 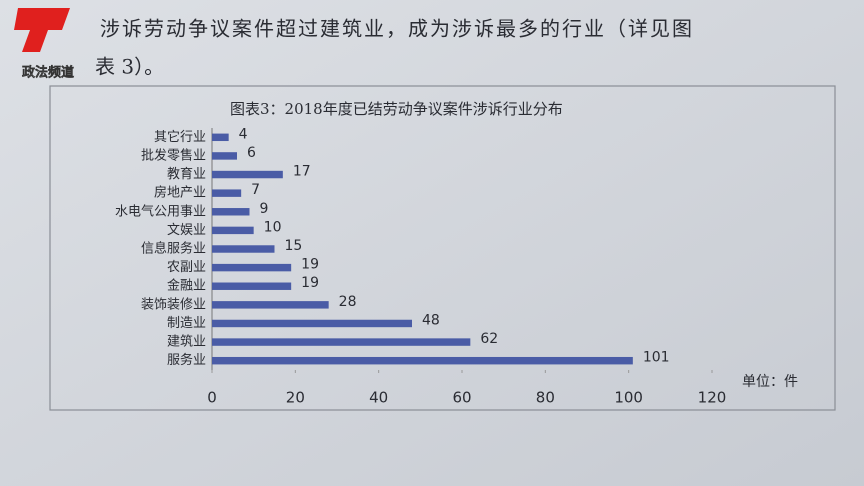 I want to click on y-tick-label: 装饰装修业, so click(x=173, y=304).